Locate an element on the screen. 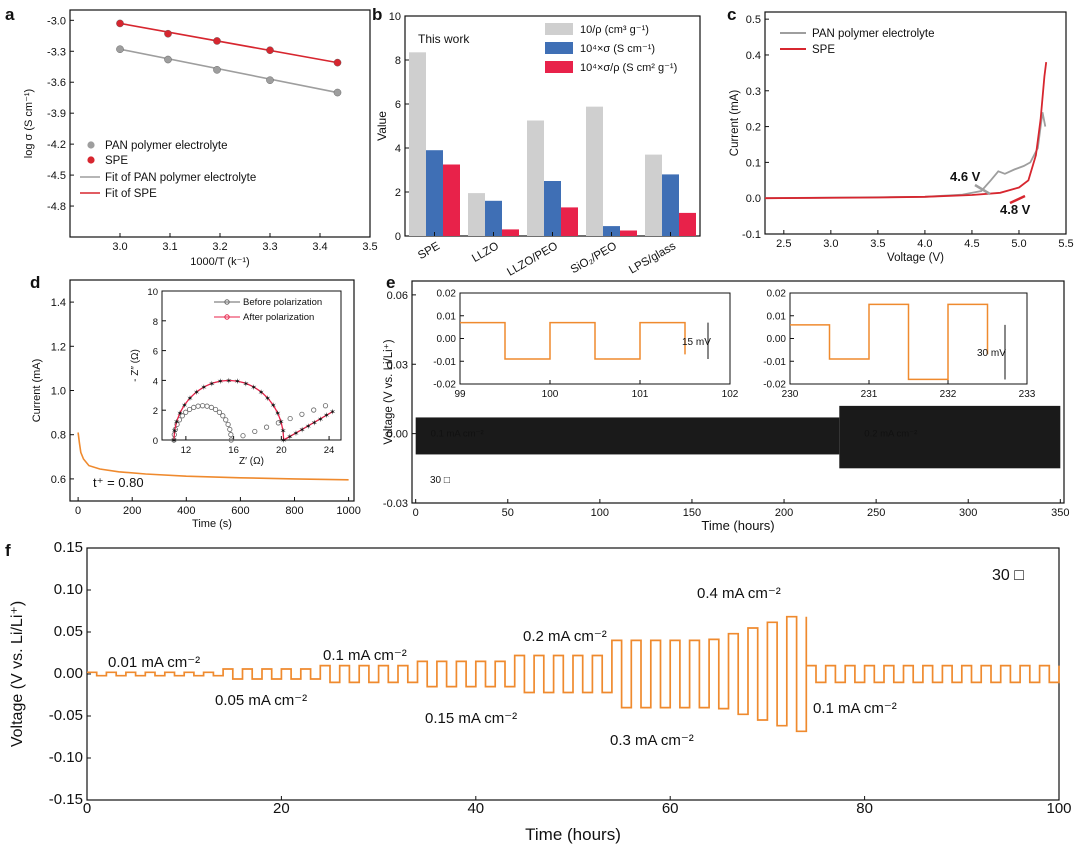 The height and width of the screenshot is (846, 1080). d-xtick-label: 800 is located at coordinates (294, 511).